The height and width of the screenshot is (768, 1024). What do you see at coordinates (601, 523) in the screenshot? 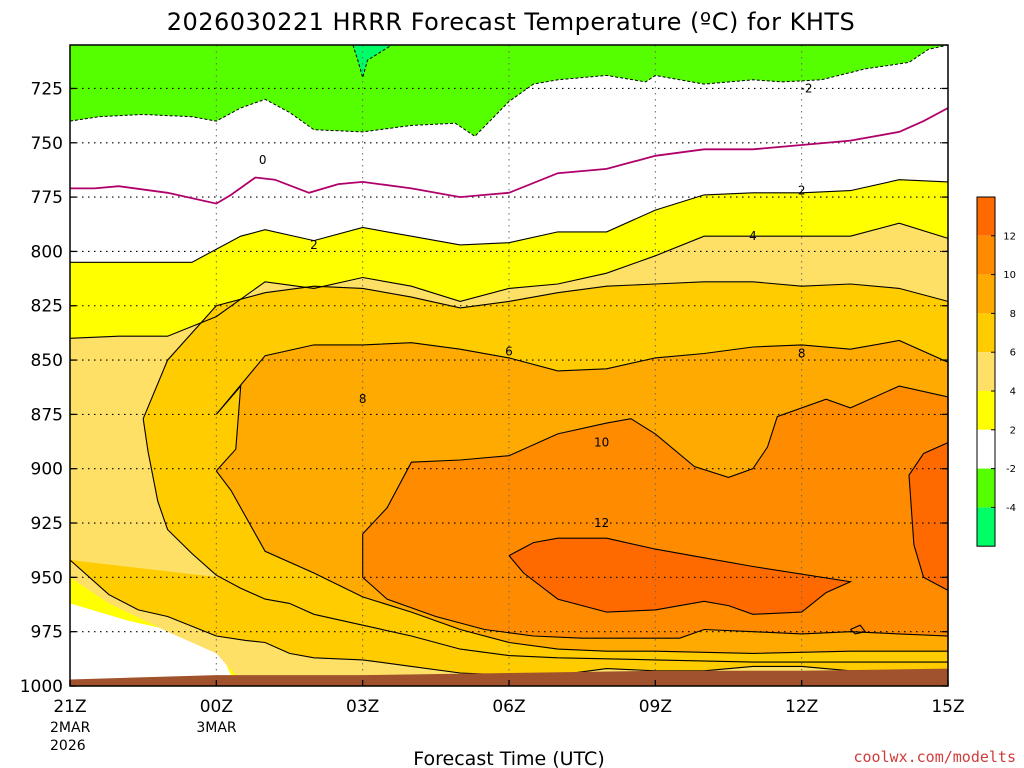
I see `contour-label: 12` at bounding box center [601, 523].